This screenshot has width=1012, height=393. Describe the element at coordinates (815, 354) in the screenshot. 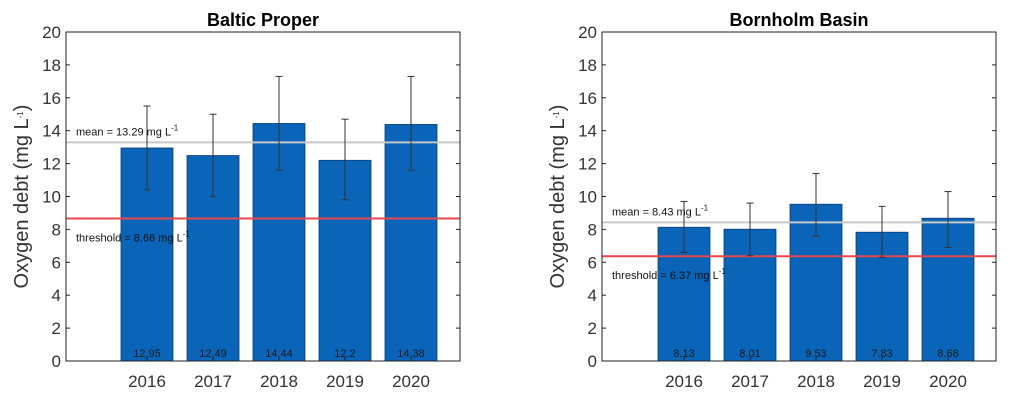

I see `data-label-2018: 9.53` at that location.